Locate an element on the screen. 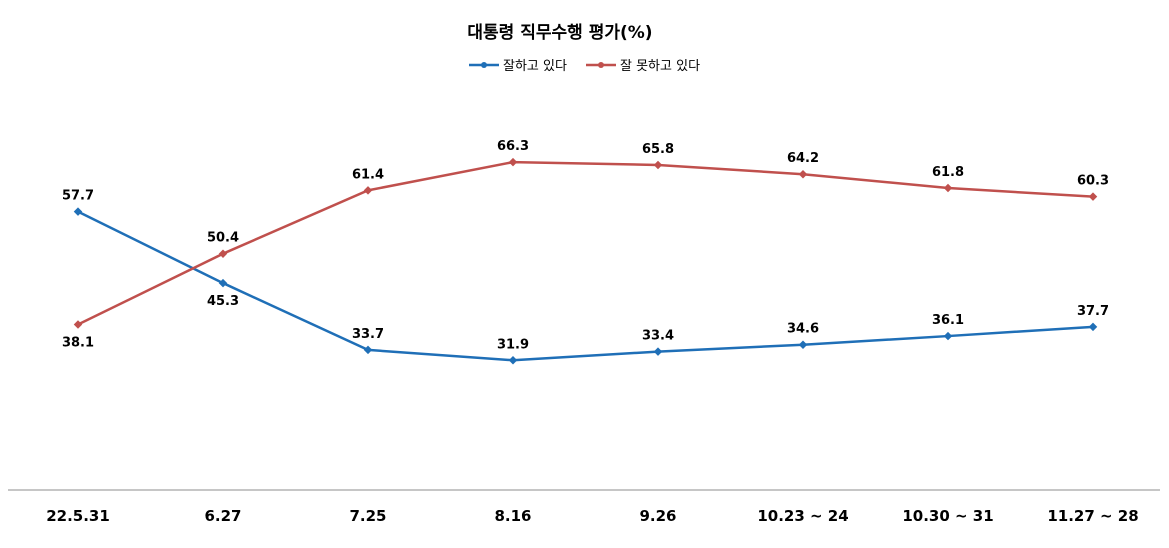  legend-item-series-2: 잘 못하고 있다 is located at coordinates (643, 66).